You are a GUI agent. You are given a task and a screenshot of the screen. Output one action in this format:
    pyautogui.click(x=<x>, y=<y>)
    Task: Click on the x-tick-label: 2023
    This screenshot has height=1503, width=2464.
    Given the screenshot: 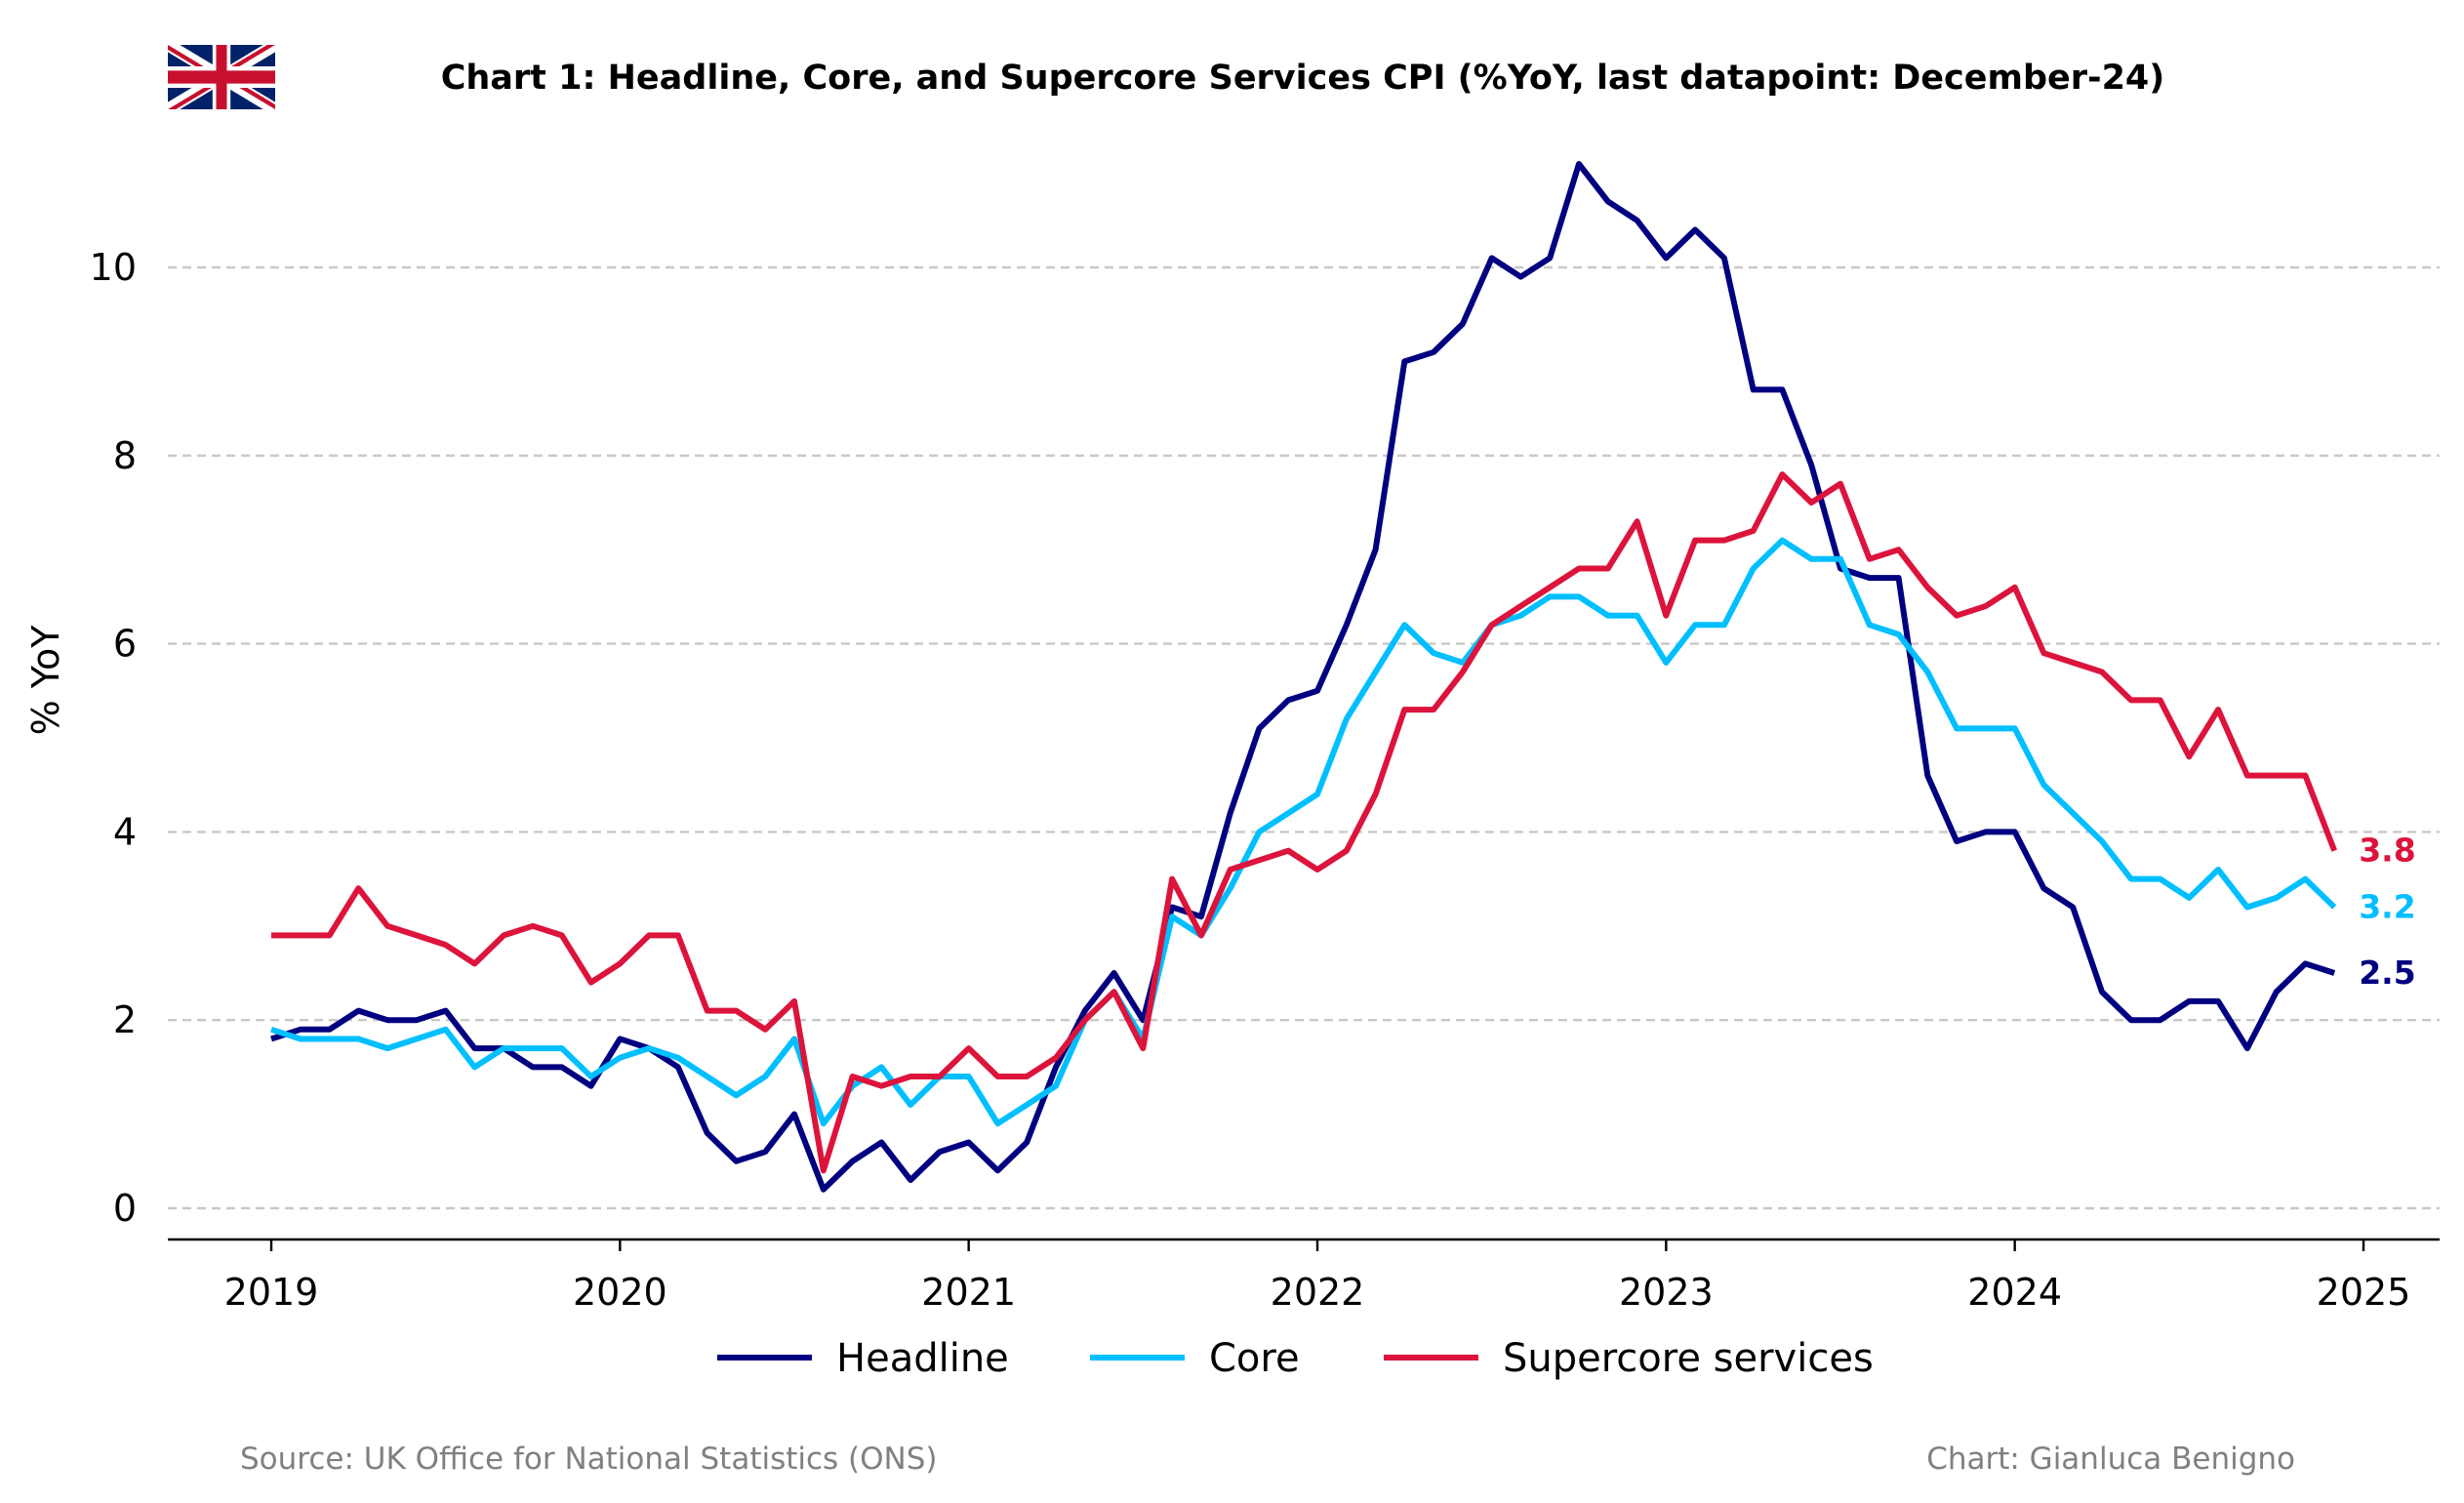 What is the action you would take?
    pyautogui.click(x=1666, y=1292)
    